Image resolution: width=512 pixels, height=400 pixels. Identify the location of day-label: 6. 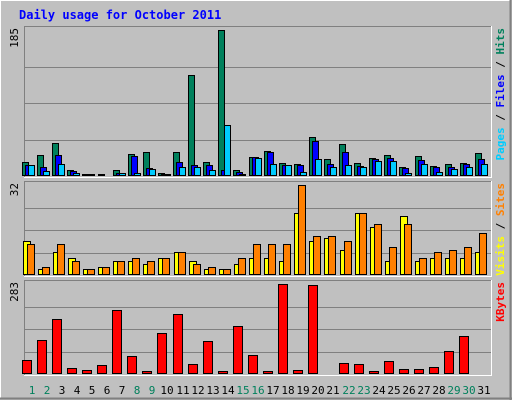
(107, 390).